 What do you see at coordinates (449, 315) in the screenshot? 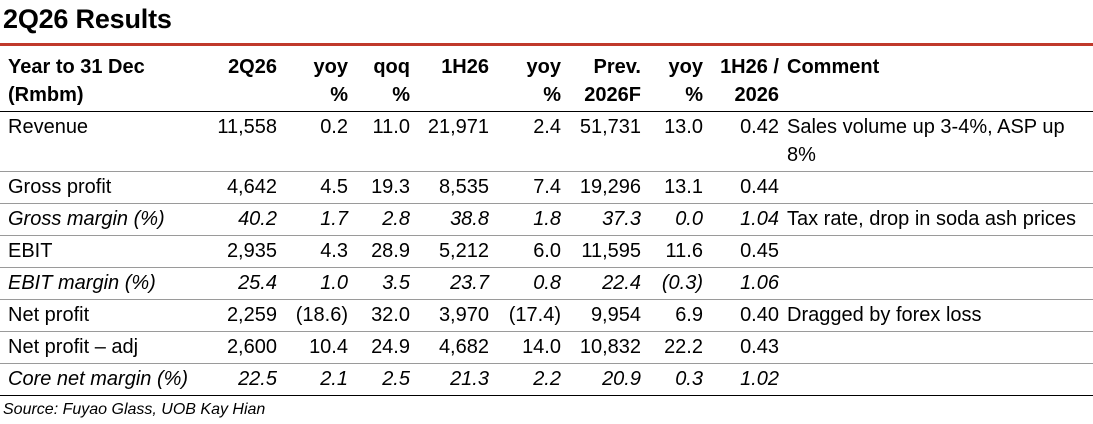
I see `table-cell: 3,970` at bounding box center [449, 315].